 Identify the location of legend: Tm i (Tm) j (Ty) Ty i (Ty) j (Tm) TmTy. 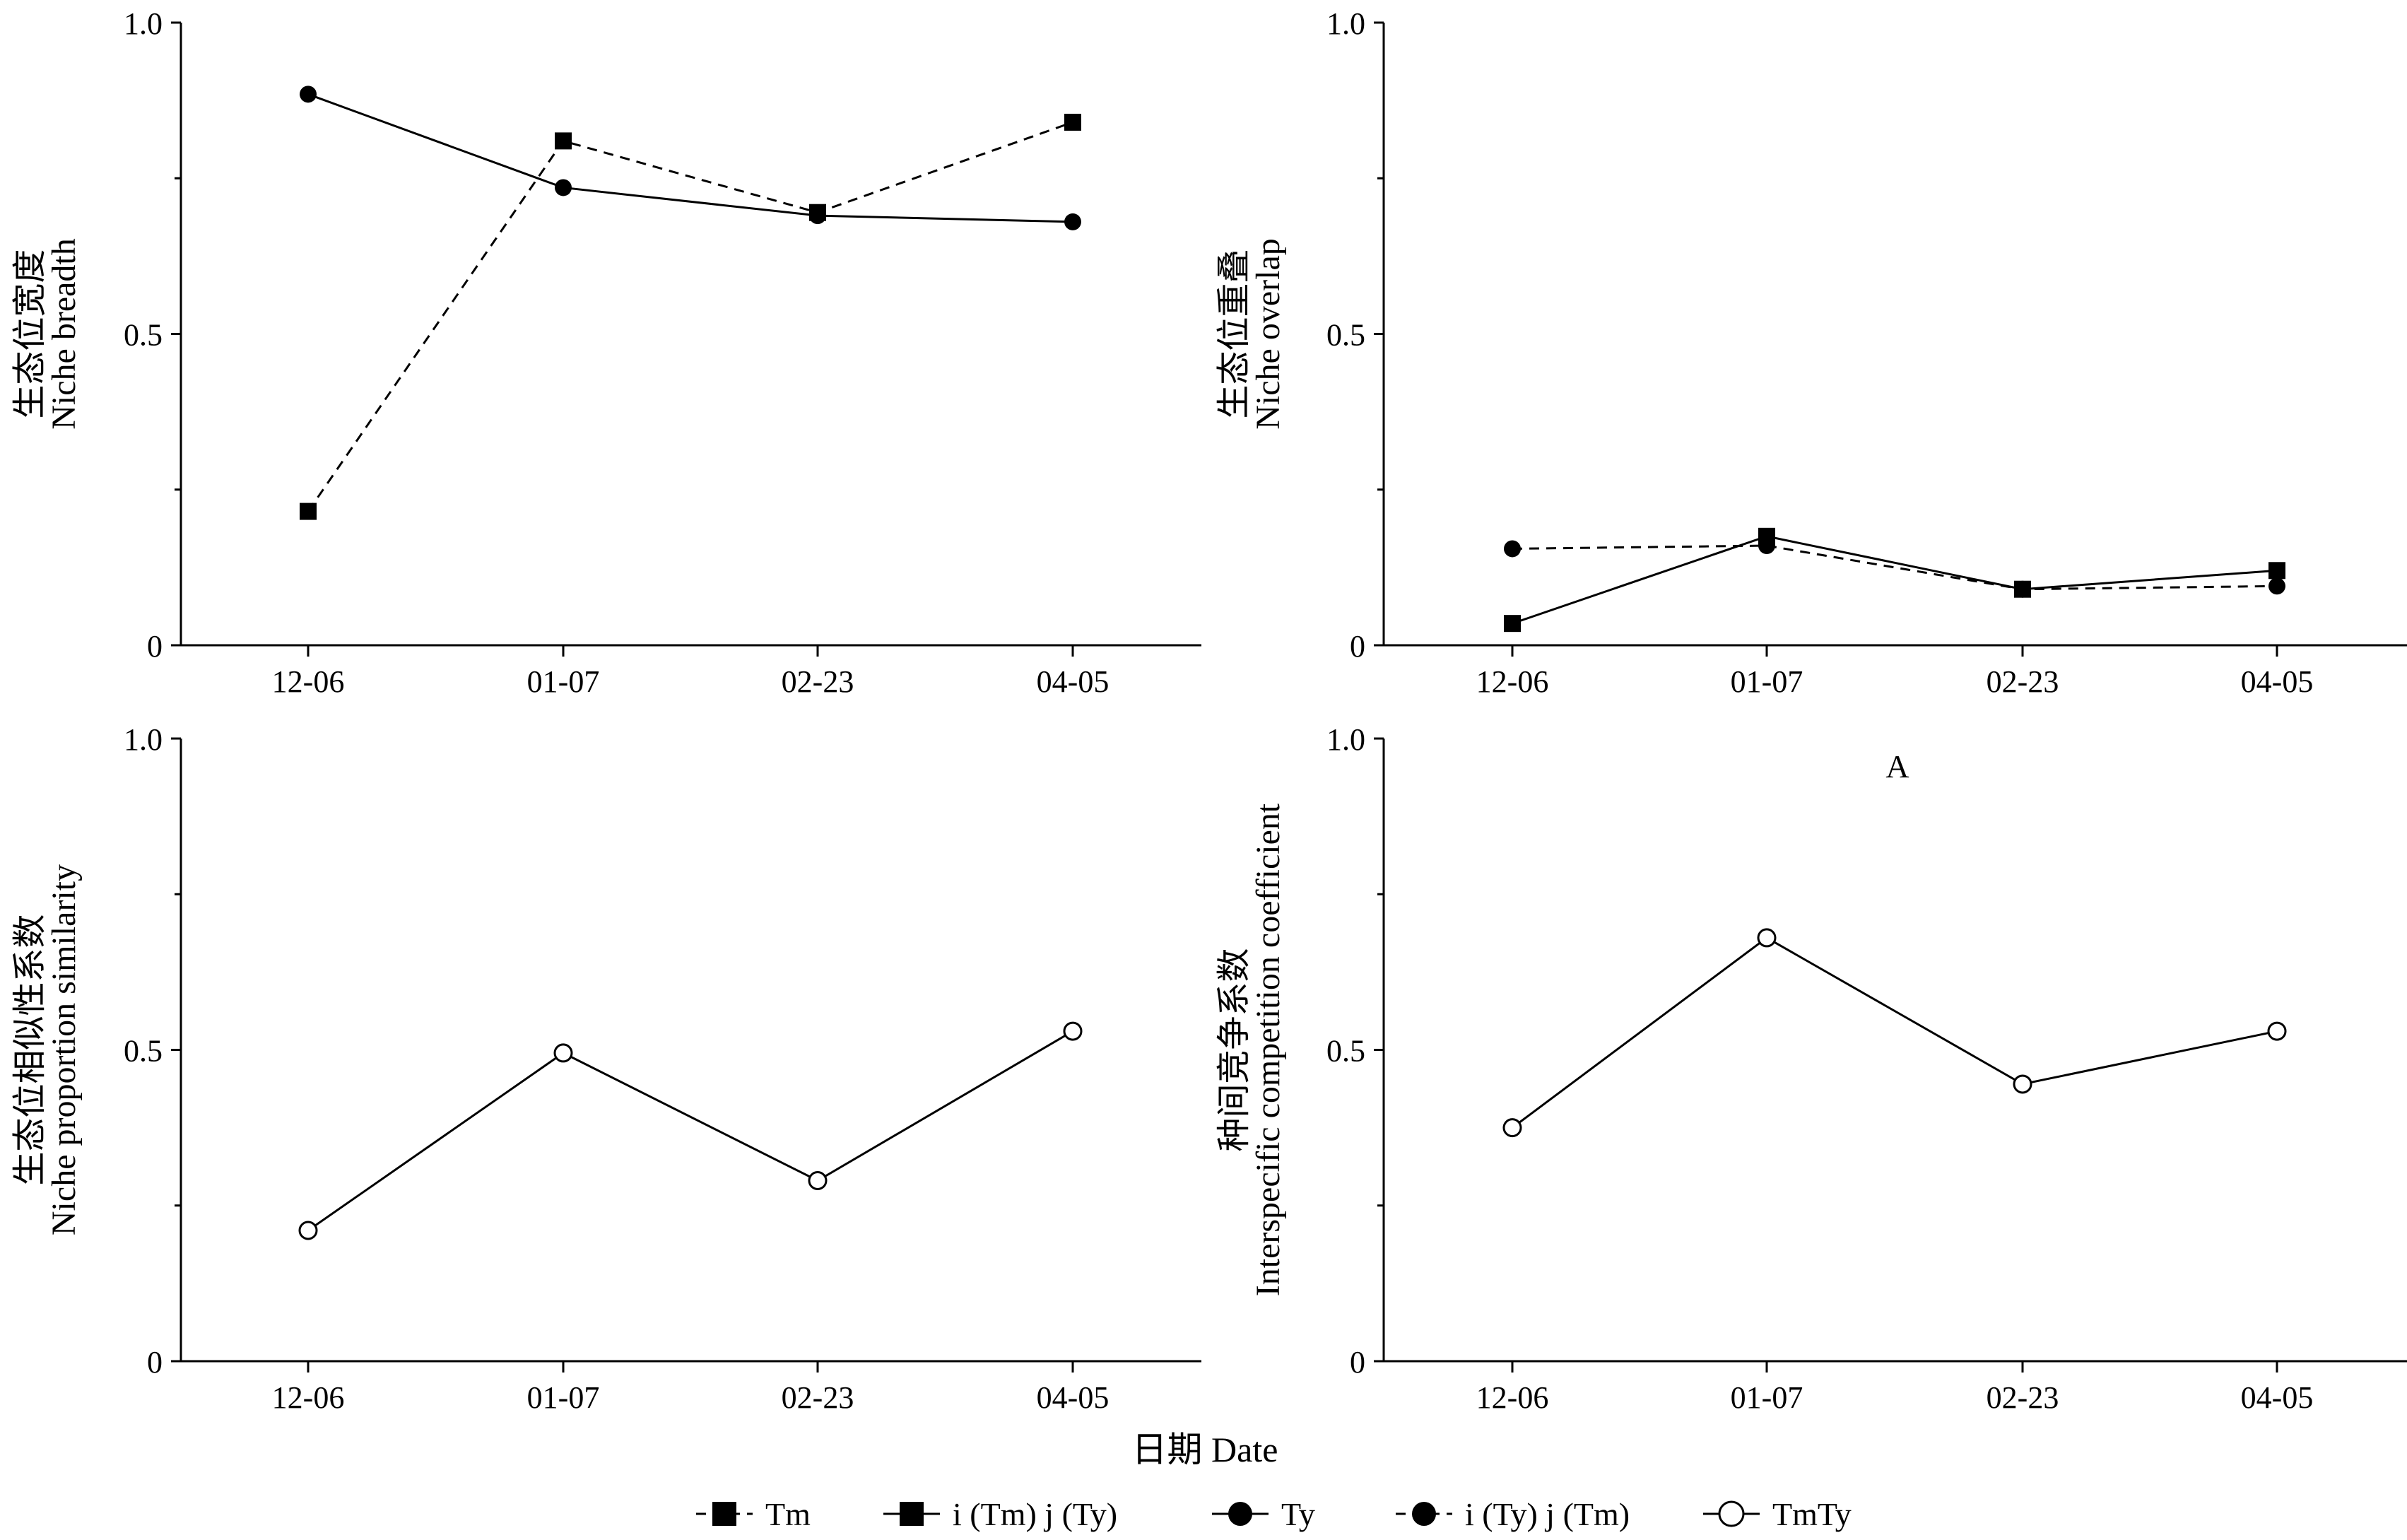
(1274, 1514).